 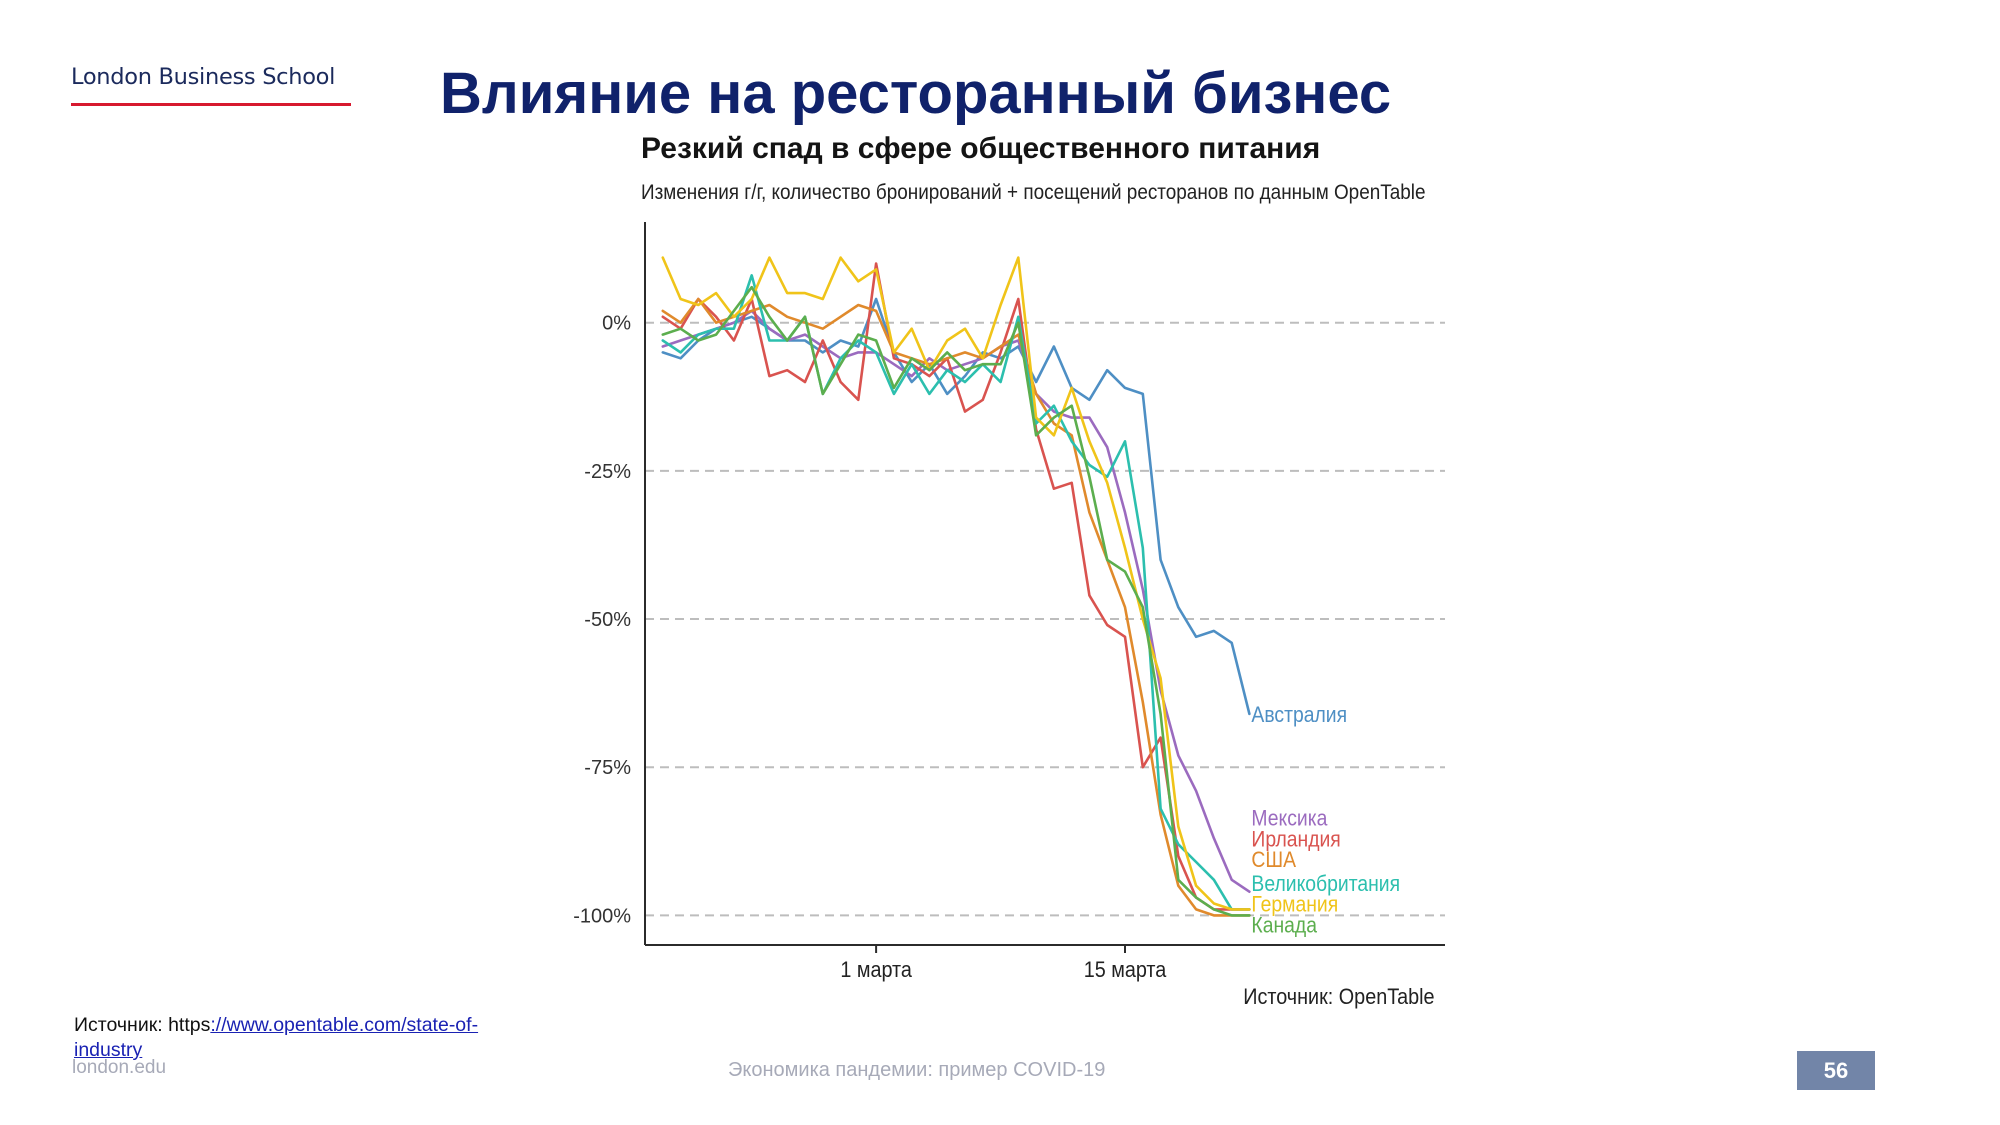 What do you see at coordinates (211, 104) in the screenshot?
I see `logo-underline` at bounding box center [211, 104].